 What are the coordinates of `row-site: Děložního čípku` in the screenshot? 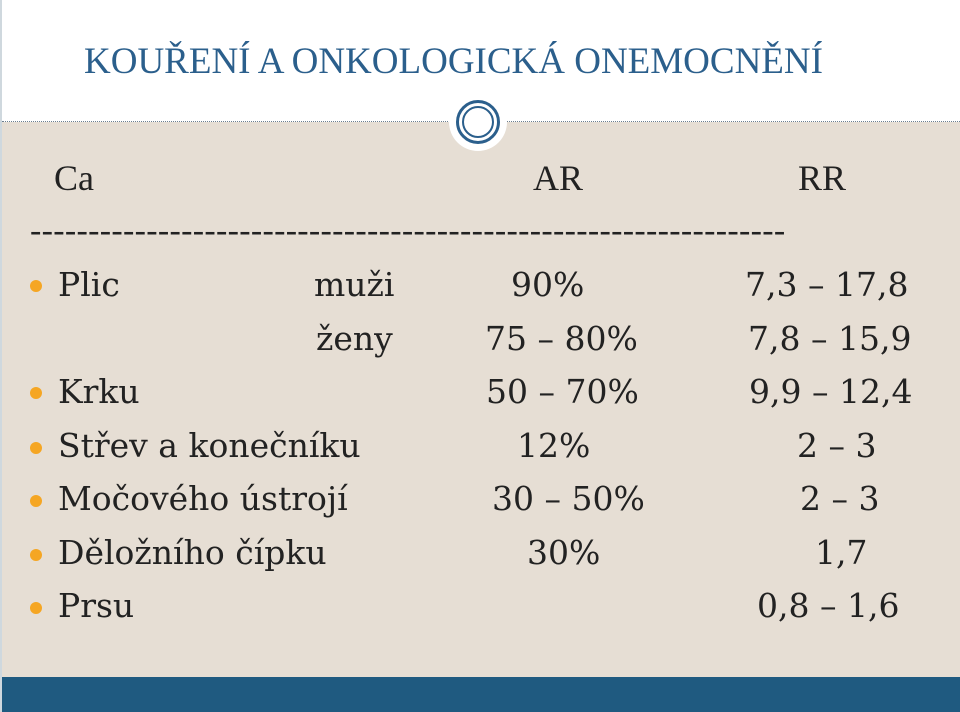 It's located at (192, 552).